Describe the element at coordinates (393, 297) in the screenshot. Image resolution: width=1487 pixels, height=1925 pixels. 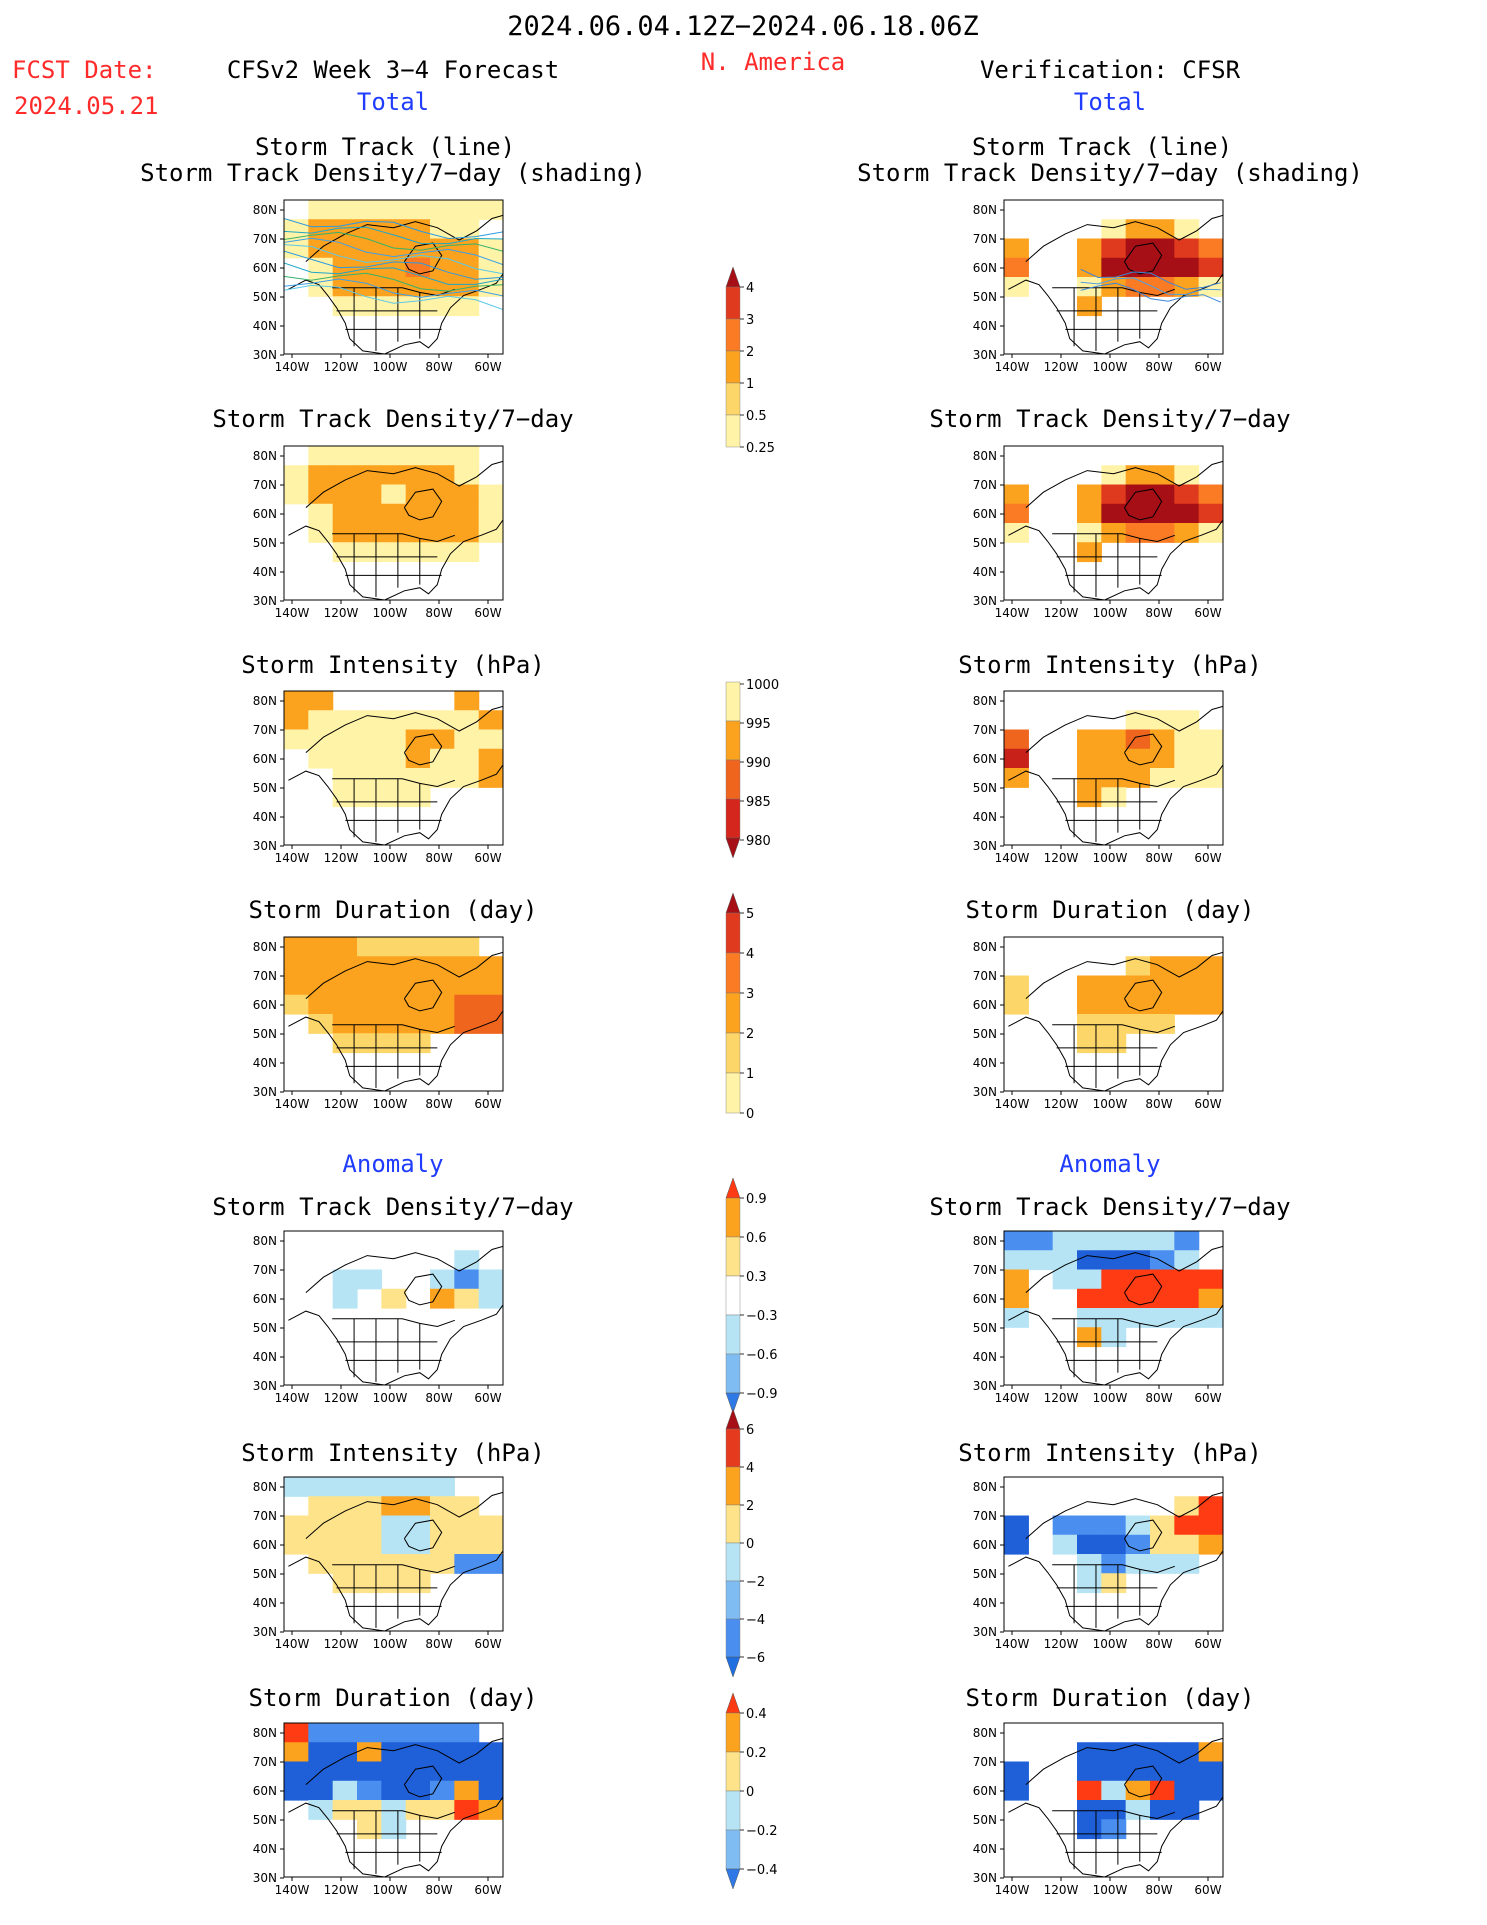
I see `storm-track-line` at that location.